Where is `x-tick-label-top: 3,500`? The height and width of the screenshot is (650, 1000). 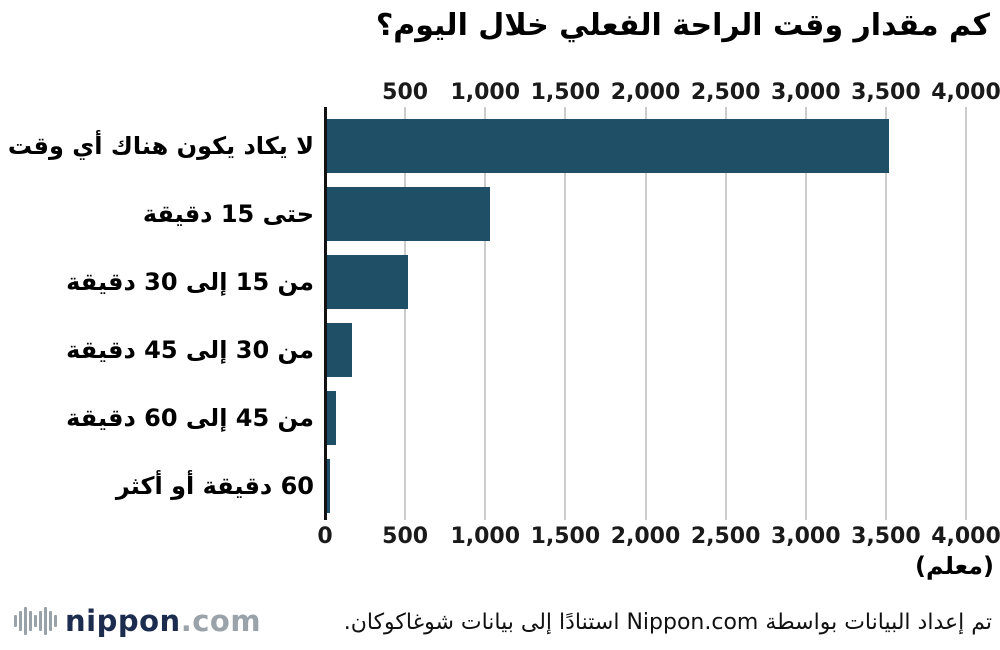
x-tick-label-top: 3,500 is located at coordinates (886, 92).